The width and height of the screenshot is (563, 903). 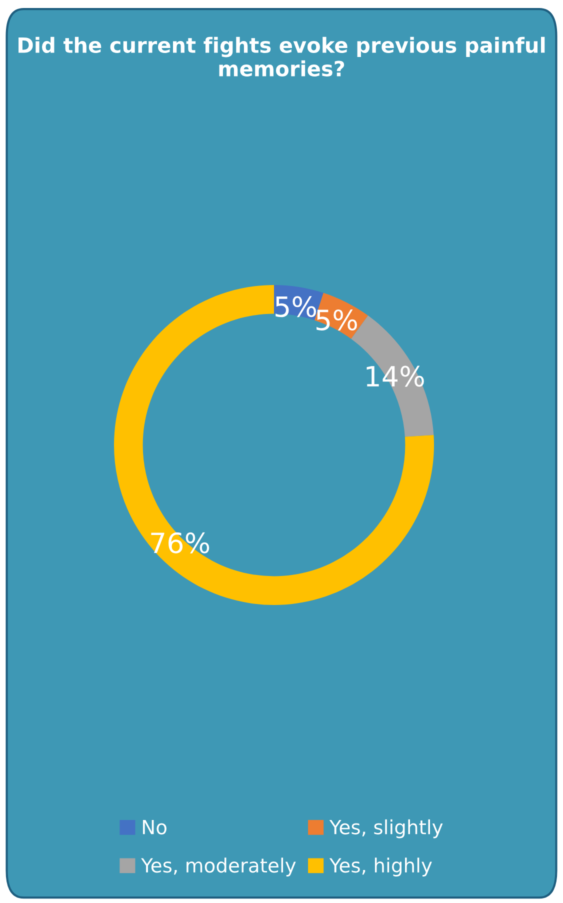 What do you see at coordinates (281, 56) in the screenshot?
I see `chart-title: Did the current fights evoke previous painful memories?` at bounding box center [281, 56].